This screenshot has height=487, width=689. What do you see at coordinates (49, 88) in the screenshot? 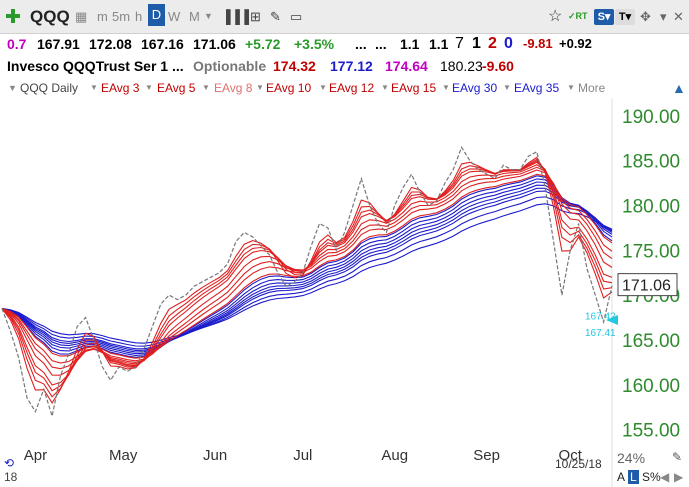
I see `legend-price: QQQ Daily` at bounding box center [49, 88].